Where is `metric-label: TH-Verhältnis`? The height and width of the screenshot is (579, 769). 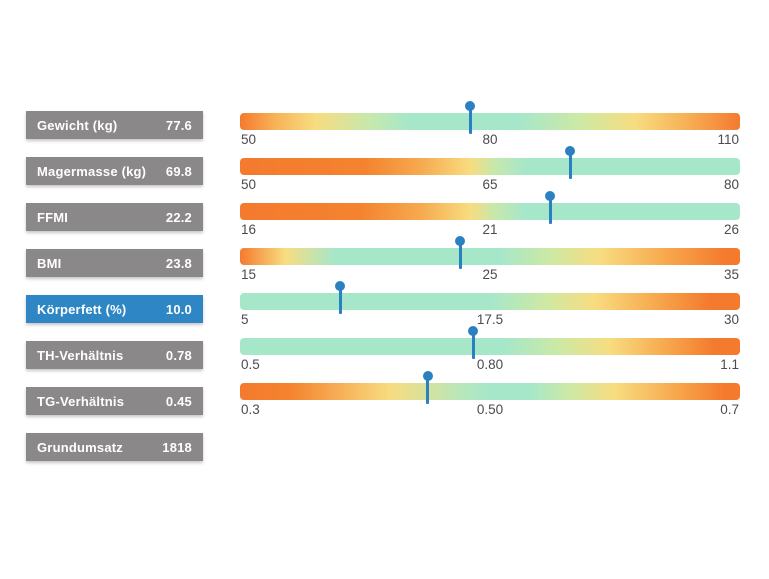
metric-label: TH-Verhältnis is located at coordinates (80, 355).